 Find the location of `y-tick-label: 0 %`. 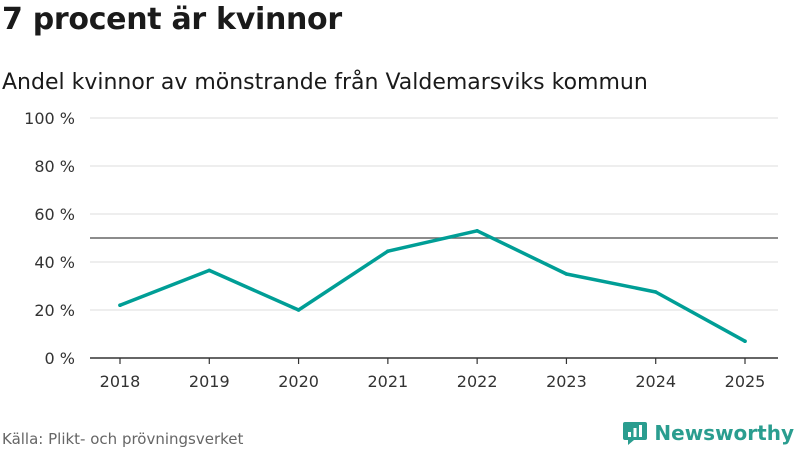

y-tick-label: 0 % is located at coordinates (60, 358).